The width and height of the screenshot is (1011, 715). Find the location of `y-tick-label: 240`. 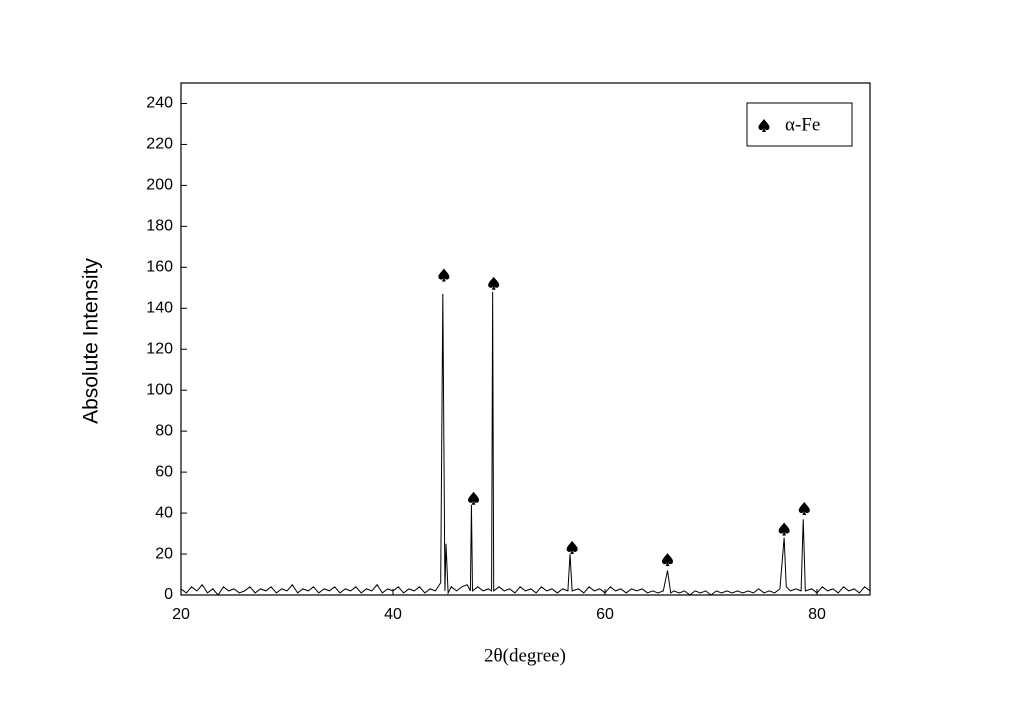

y-tick-label: 240 is located at coordinates (159, 103).